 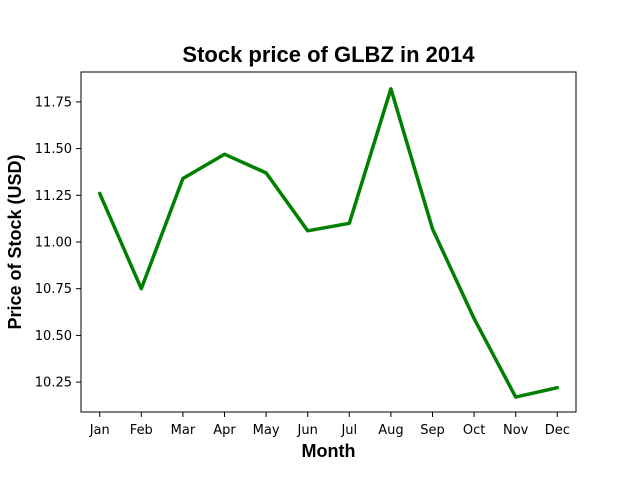 What do you see at coordinates (53, 243) in the screenshot?
I see `y-tick-label: 11.00` at bounding box center [53, 243].